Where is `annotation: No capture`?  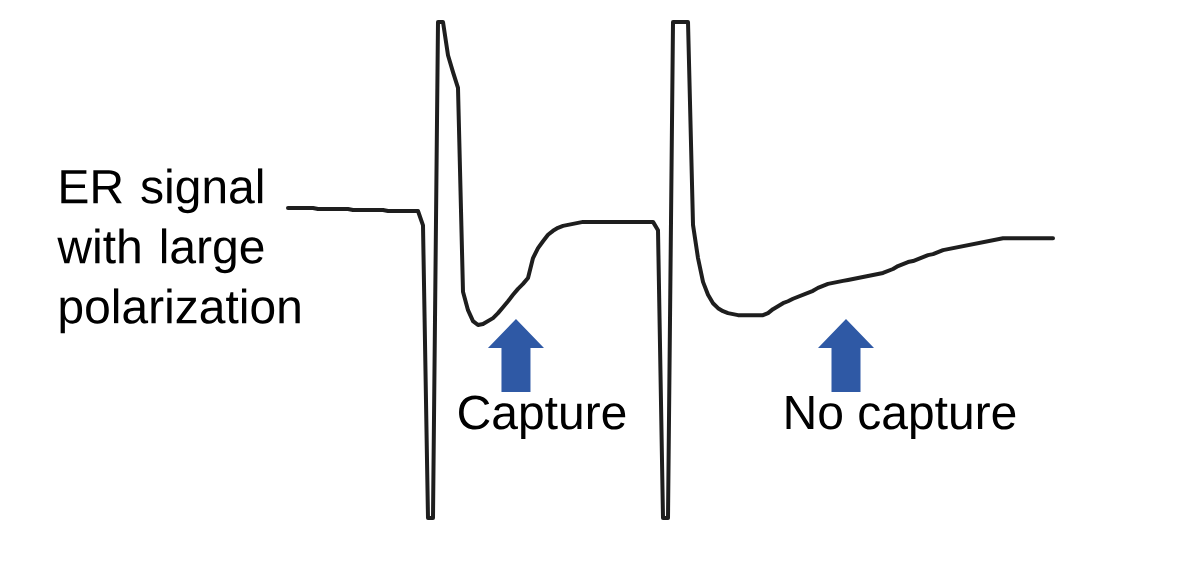 annotation: No capture is located at coordinates (901, 417).